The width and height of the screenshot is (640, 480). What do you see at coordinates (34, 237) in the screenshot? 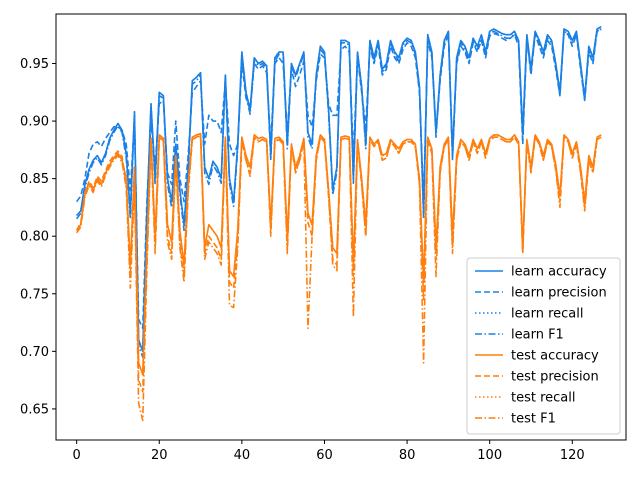
I see `y-tick-label: 0.80` at bounding box center [34, 237].